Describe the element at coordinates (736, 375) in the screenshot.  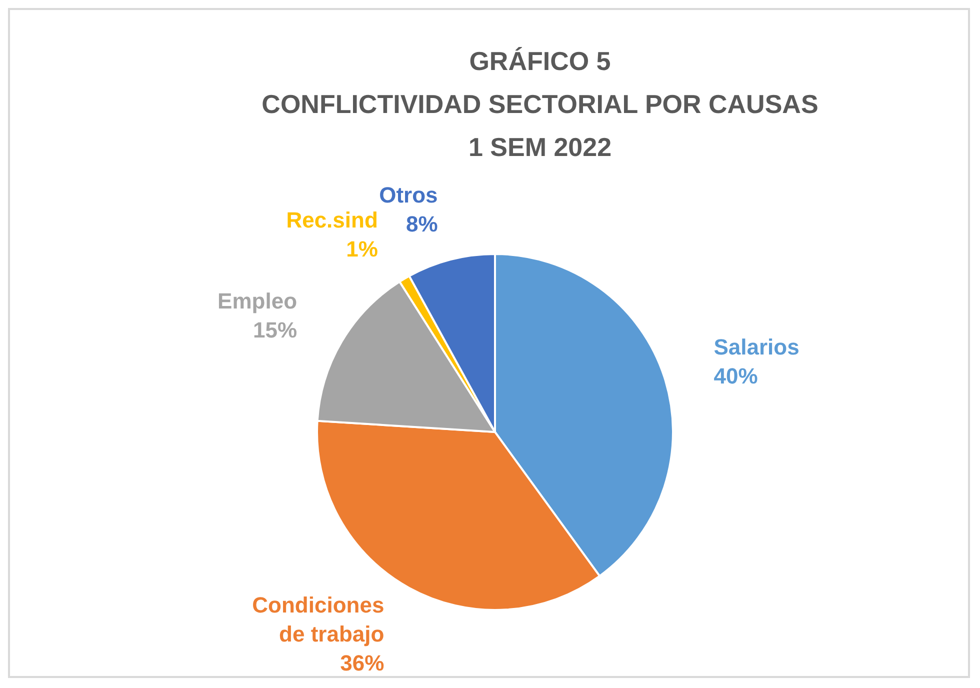
I see `data-label: 40%` at that location.